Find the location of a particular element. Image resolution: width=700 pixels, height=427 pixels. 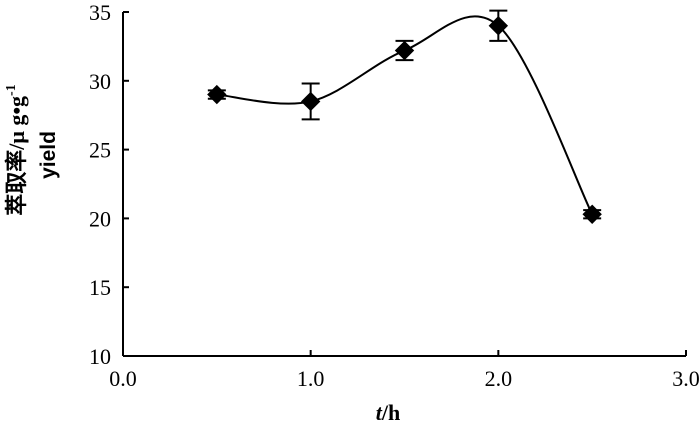

x-axis-title: t/h is located at coordinates (388, 412).